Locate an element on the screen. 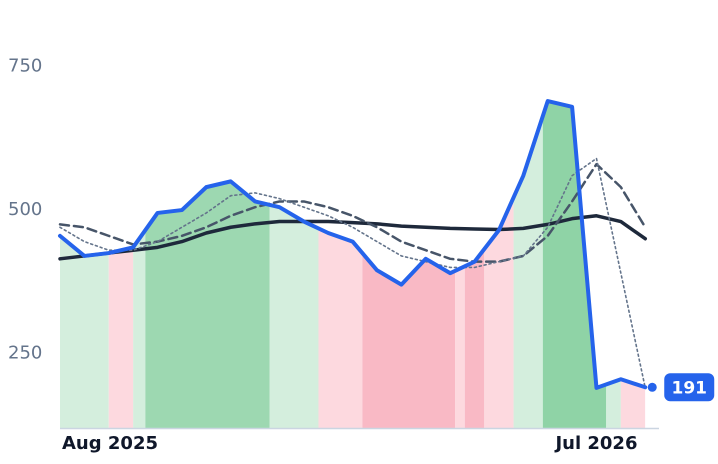 This screenshot has width=718, height=464. x-tick-label: Jul 2026 is located at coordinates (595, 443).